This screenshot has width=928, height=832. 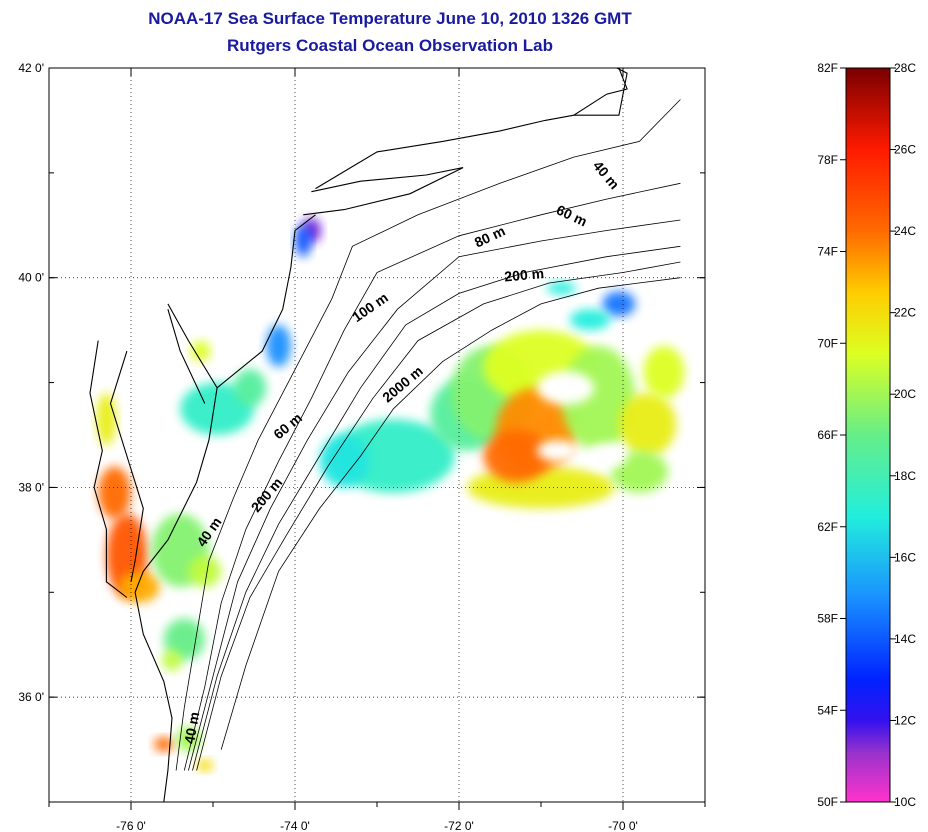 What do you see at coordinates (114, 492) in the screenshot?
I see `sst-patch-chesapeake-mid` at bounding box center [114, 492].